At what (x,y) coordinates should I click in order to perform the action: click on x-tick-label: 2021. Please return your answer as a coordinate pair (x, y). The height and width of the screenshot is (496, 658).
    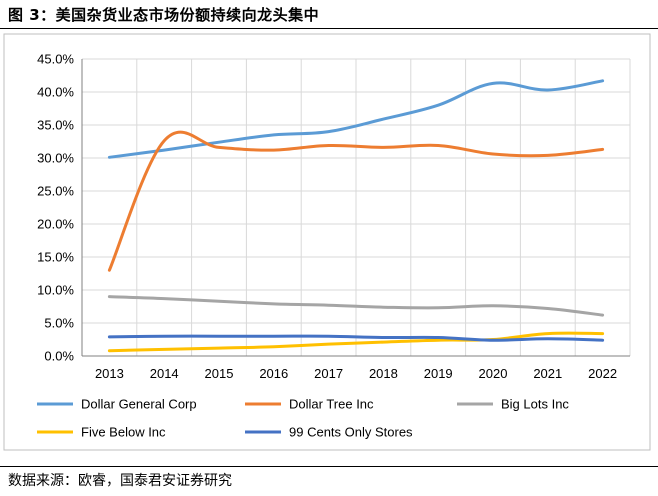
    Looking at the image, I should click on (547, 373).